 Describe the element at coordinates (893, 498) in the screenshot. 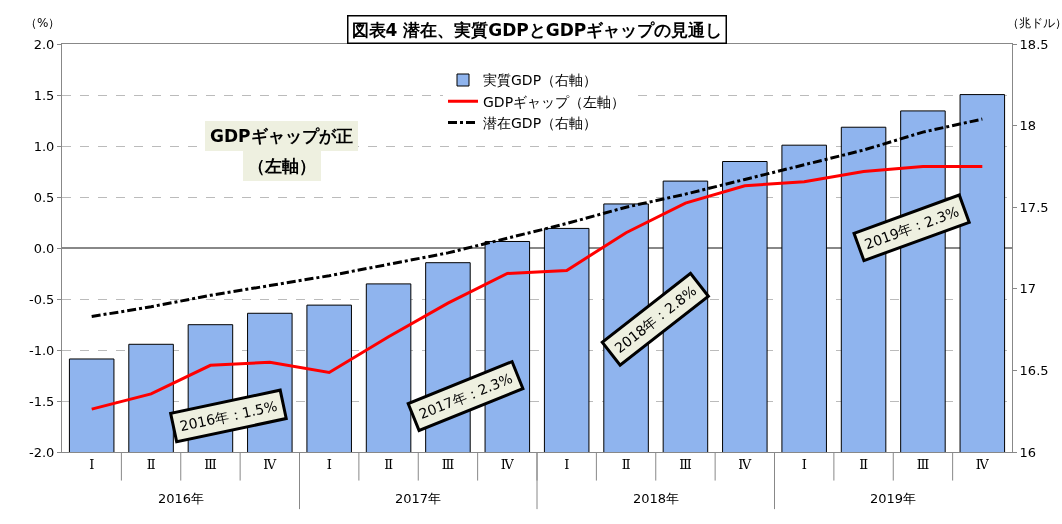

I see `text: 2019年` at that location.